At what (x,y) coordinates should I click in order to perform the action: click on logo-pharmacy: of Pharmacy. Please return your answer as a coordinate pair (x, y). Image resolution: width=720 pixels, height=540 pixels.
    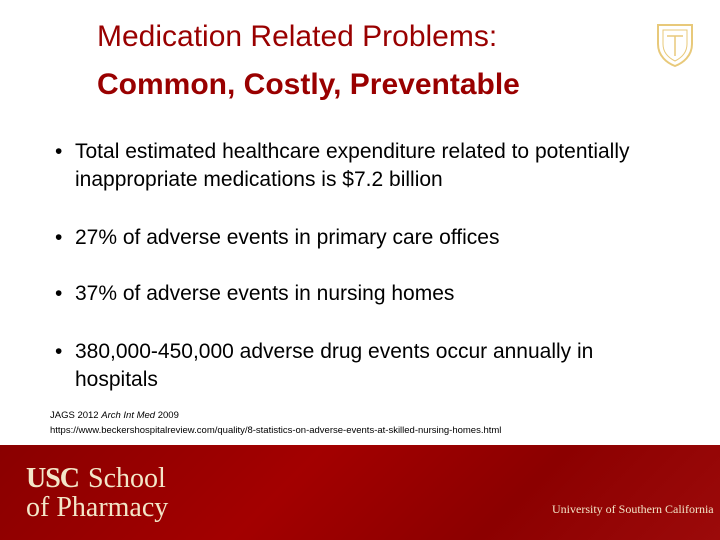
    Looking at the image, I should click on (97, 507).